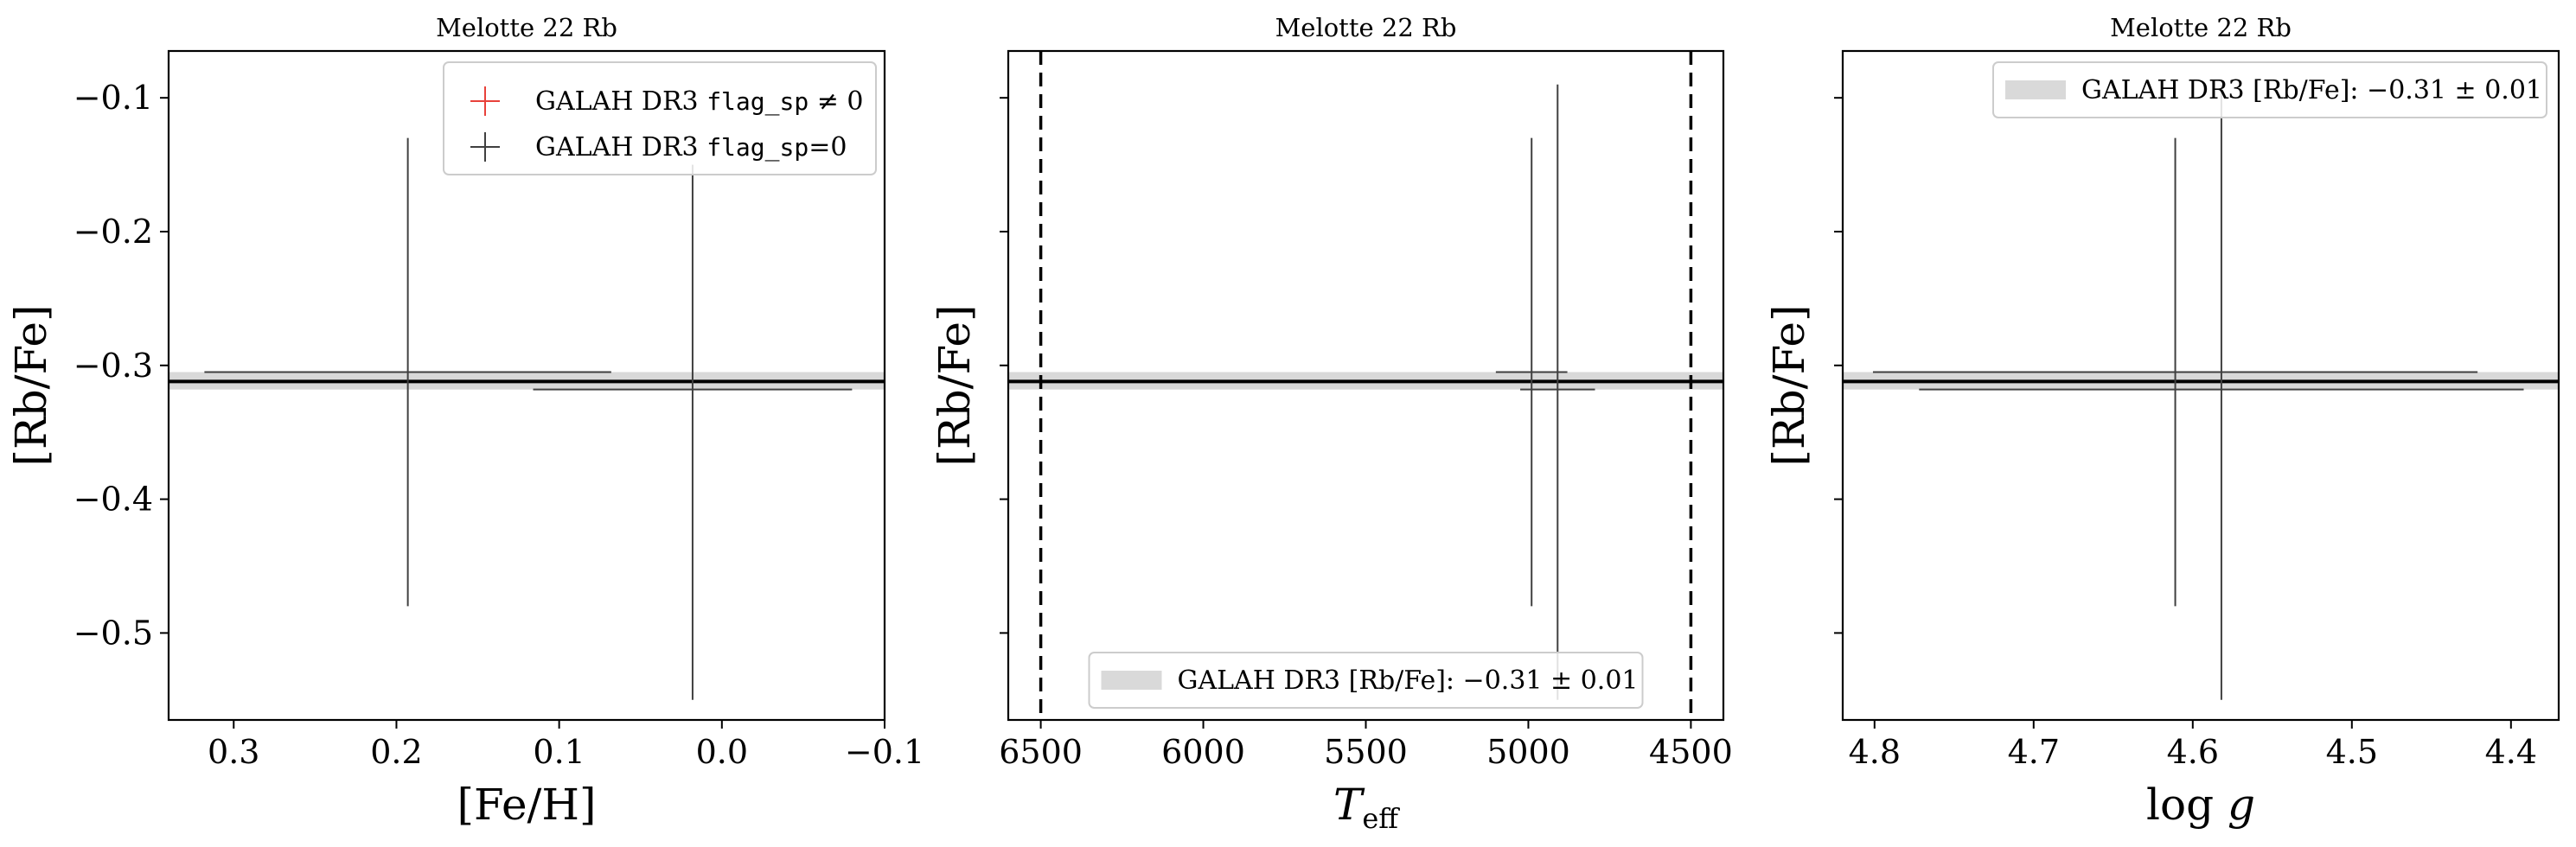 This screenshot has width=2576, height=847. I want to click on x-tick-label: 6000, so click(1203, 752).